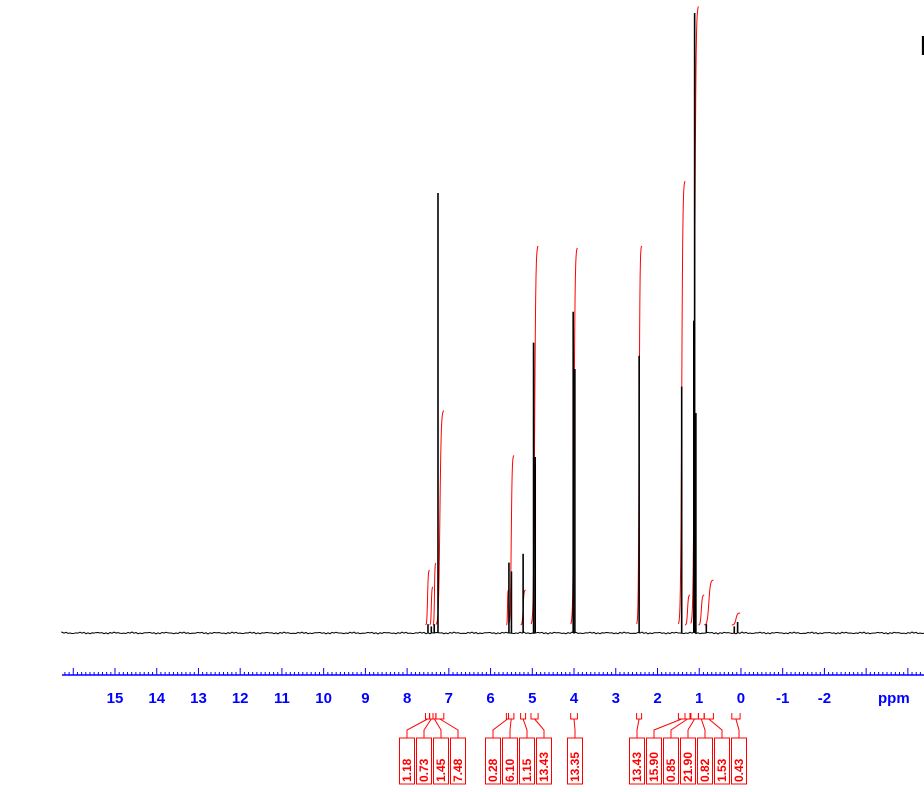 The width and height of the screenshot is (924, 792). I want to click on tick-label: 9, so click(365, 698).